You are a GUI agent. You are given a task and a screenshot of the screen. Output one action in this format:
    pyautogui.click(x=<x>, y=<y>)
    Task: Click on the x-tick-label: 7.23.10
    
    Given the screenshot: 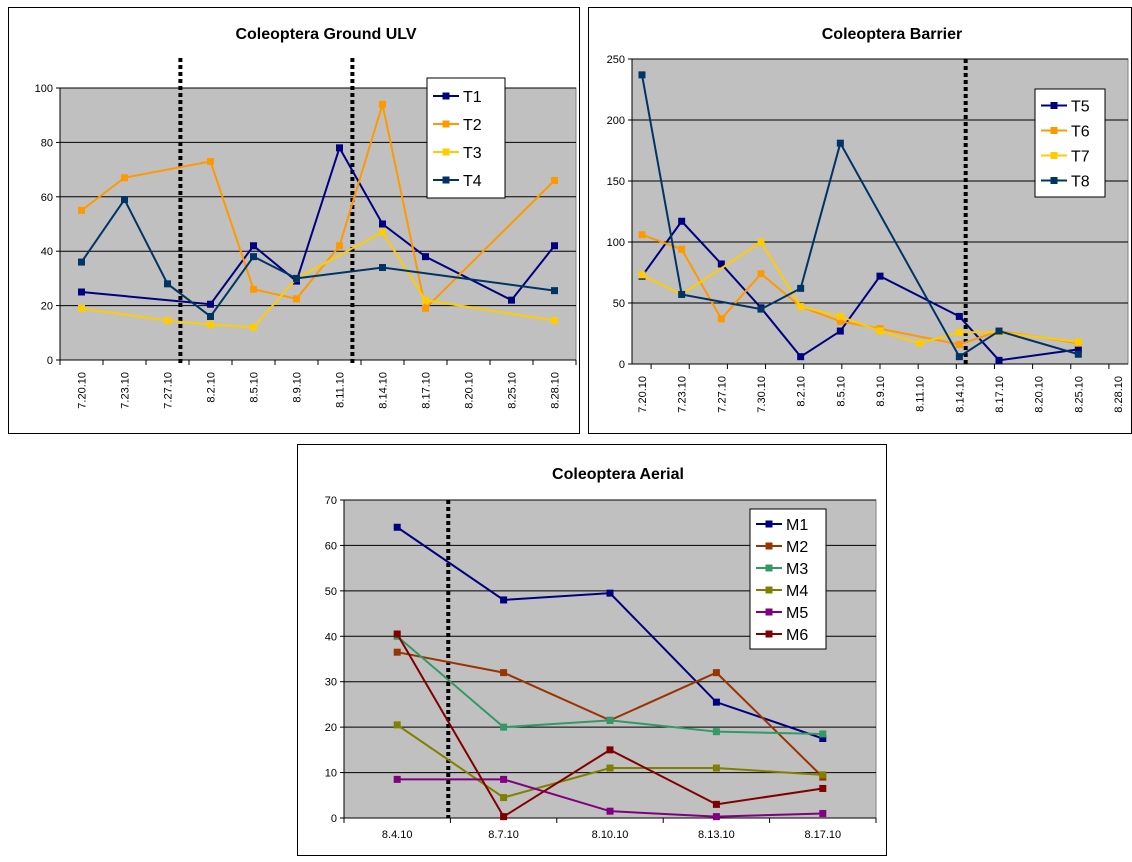 What is the action you would take?
    pyautogui.click(x=683, y=394)
    